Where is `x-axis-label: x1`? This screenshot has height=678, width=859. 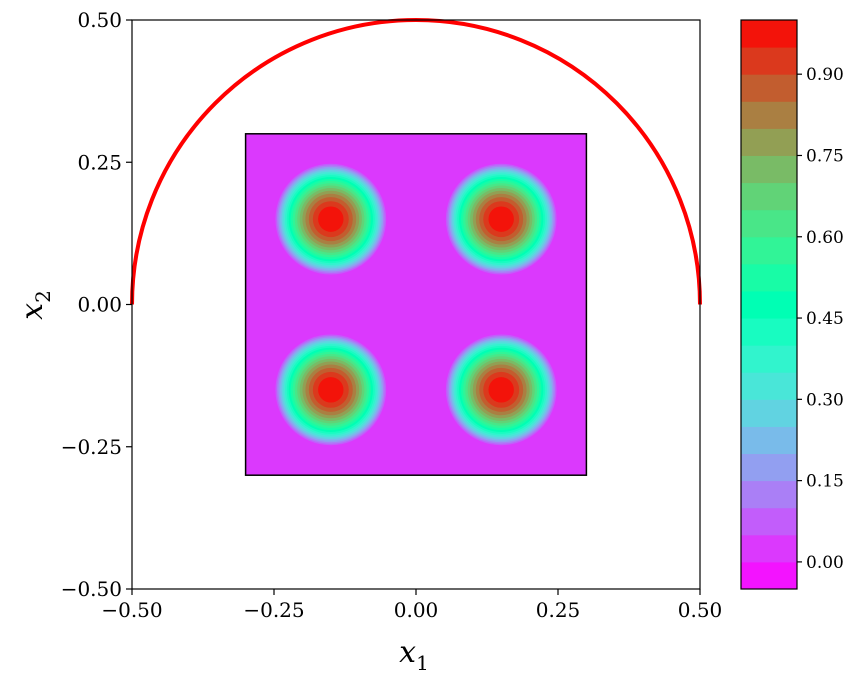
x-axis-label: x1 is located at coordinates (414, 655).